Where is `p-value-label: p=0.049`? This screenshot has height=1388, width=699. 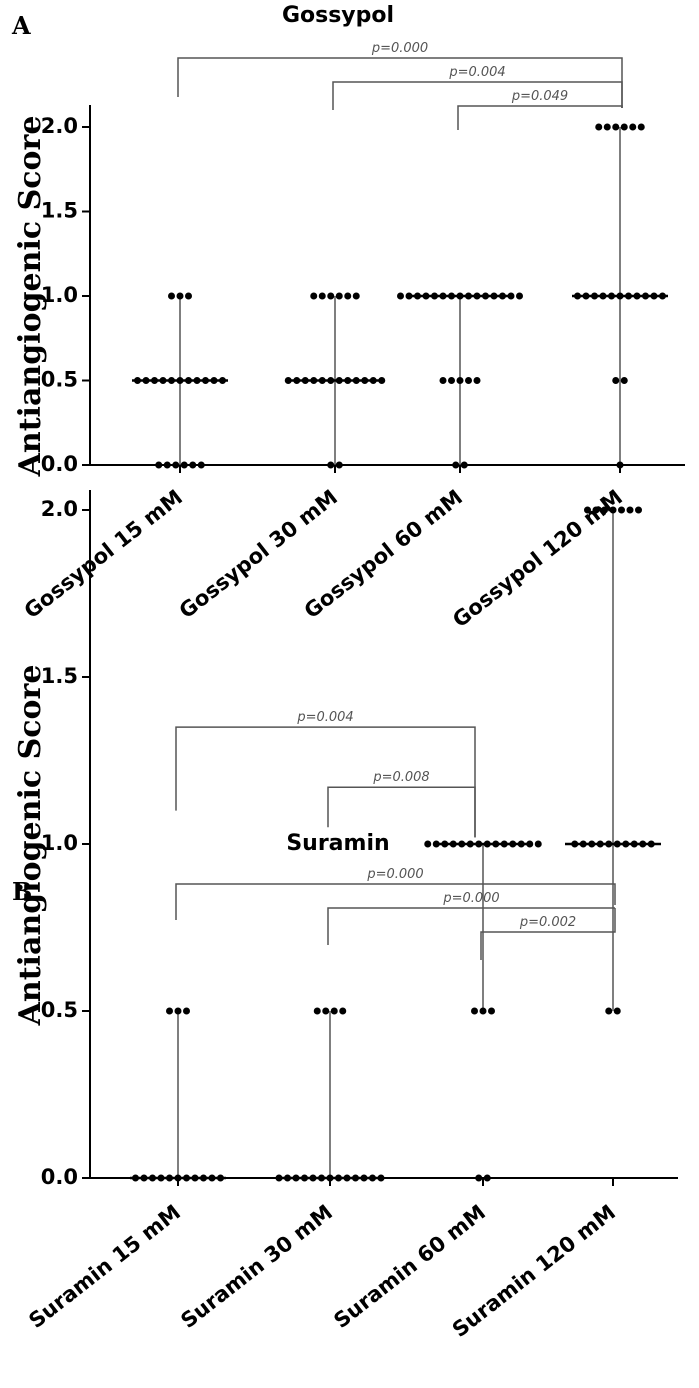 p-value-label: p=0.049 is located at coordinates (539, 96).